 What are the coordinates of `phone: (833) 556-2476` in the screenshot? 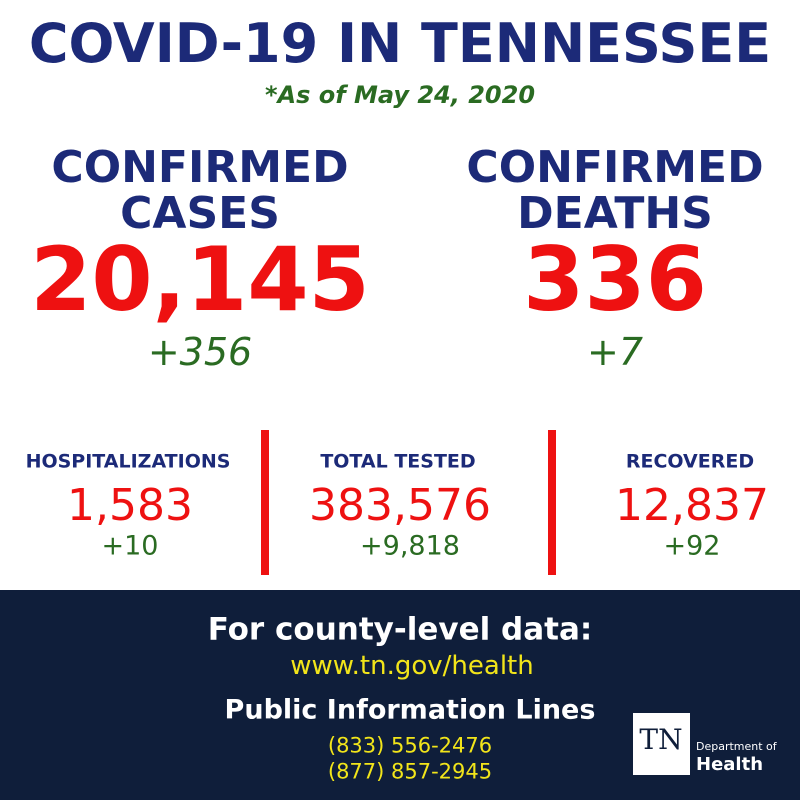 It's located at (410, 745).